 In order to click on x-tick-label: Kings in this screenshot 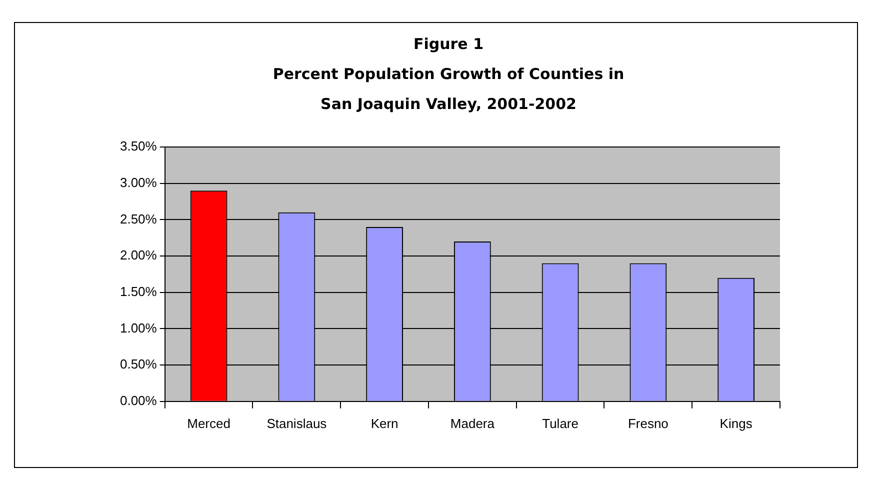, I will do `click(736, 423)`.